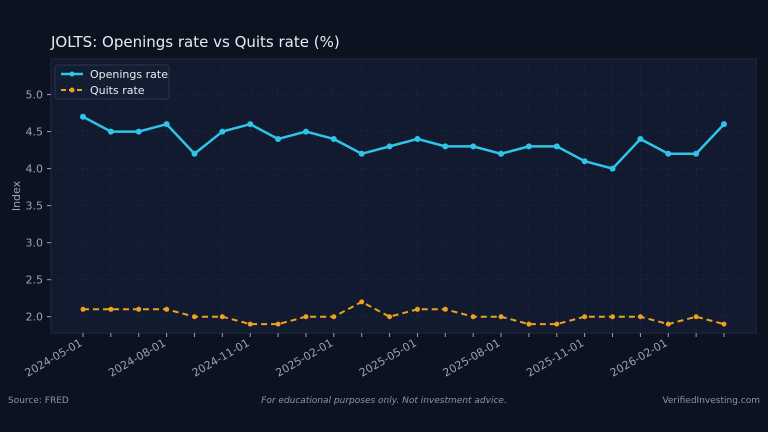 Image resolution: width=768 pixels, height=432 pixels. I want to click on y-tick-label: 4.0, so click(35, 169).